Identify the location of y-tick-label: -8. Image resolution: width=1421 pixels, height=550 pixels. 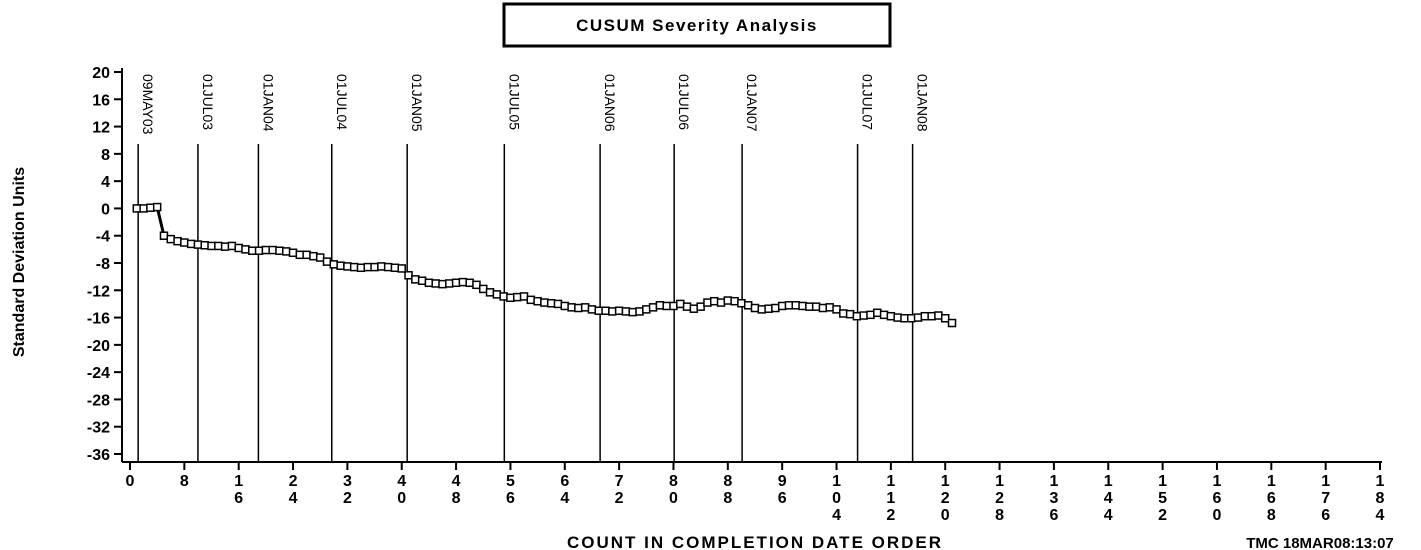
(103, 264).